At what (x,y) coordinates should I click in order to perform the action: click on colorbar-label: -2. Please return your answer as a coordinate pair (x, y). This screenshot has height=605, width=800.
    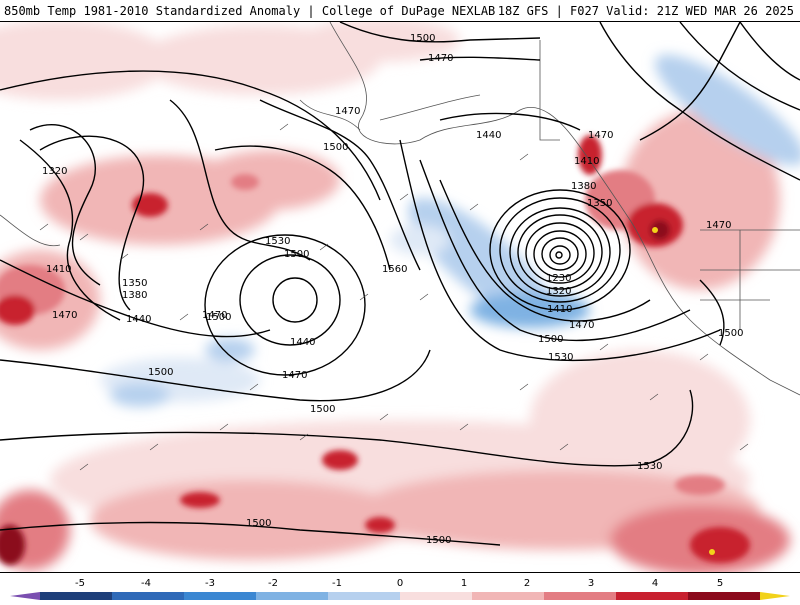
    Looking at the image, I should click on (273, 583).